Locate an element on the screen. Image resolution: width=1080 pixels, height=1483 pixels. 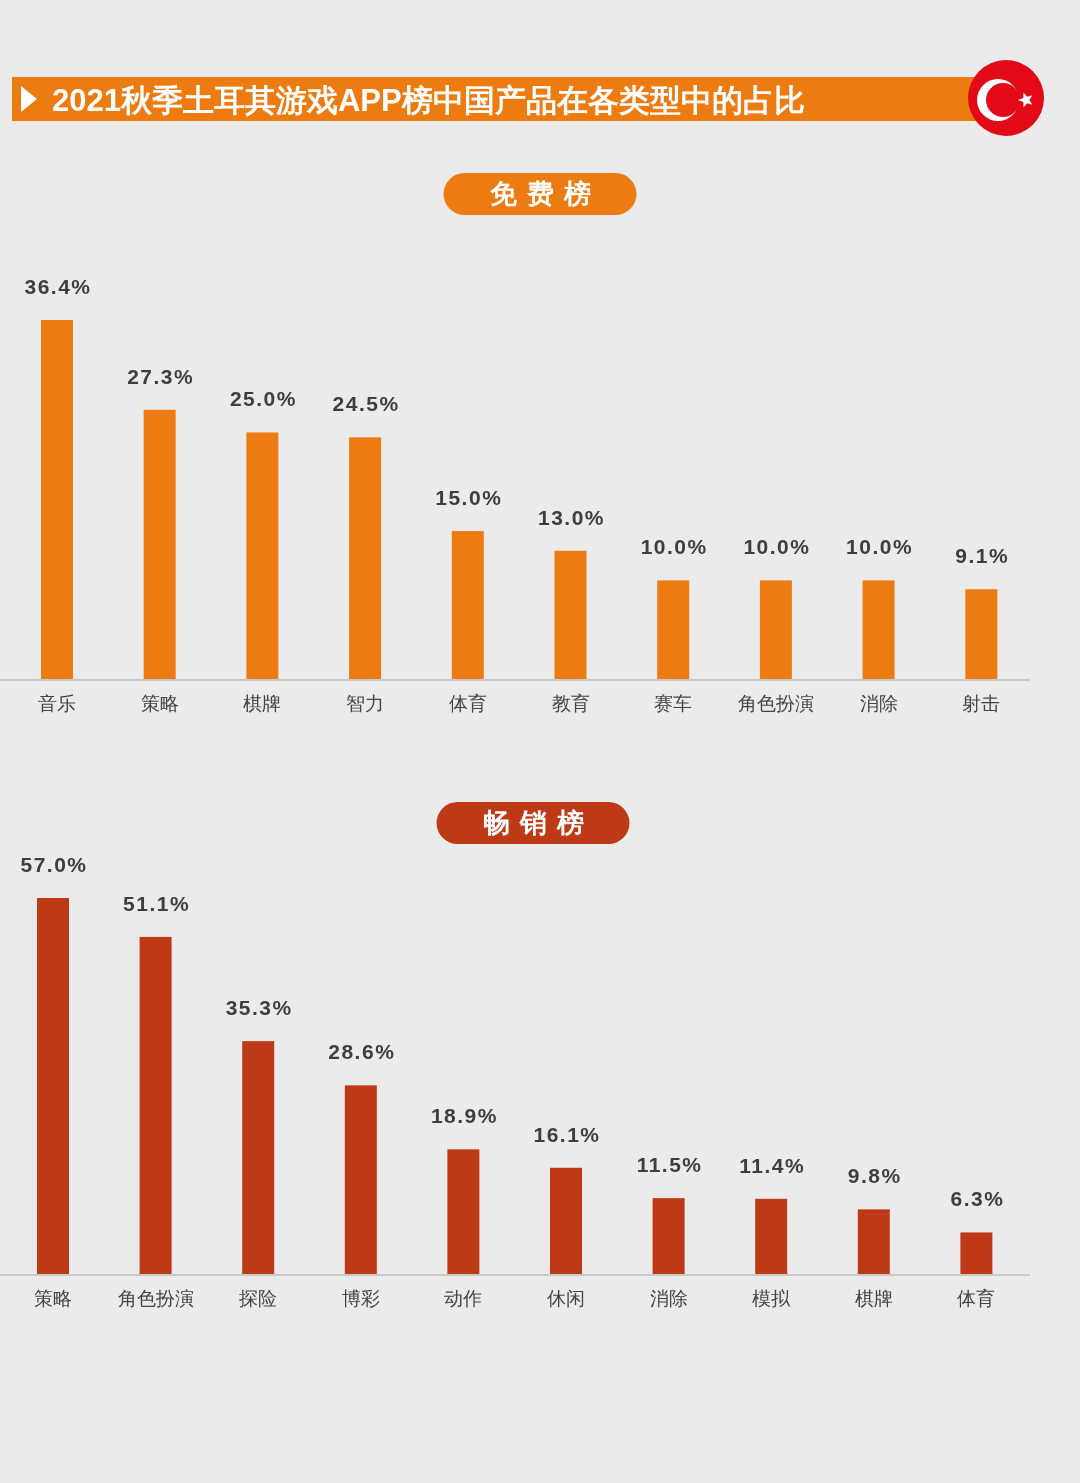
x-tick-label: 赛车 is located at coordinates (673, 703).